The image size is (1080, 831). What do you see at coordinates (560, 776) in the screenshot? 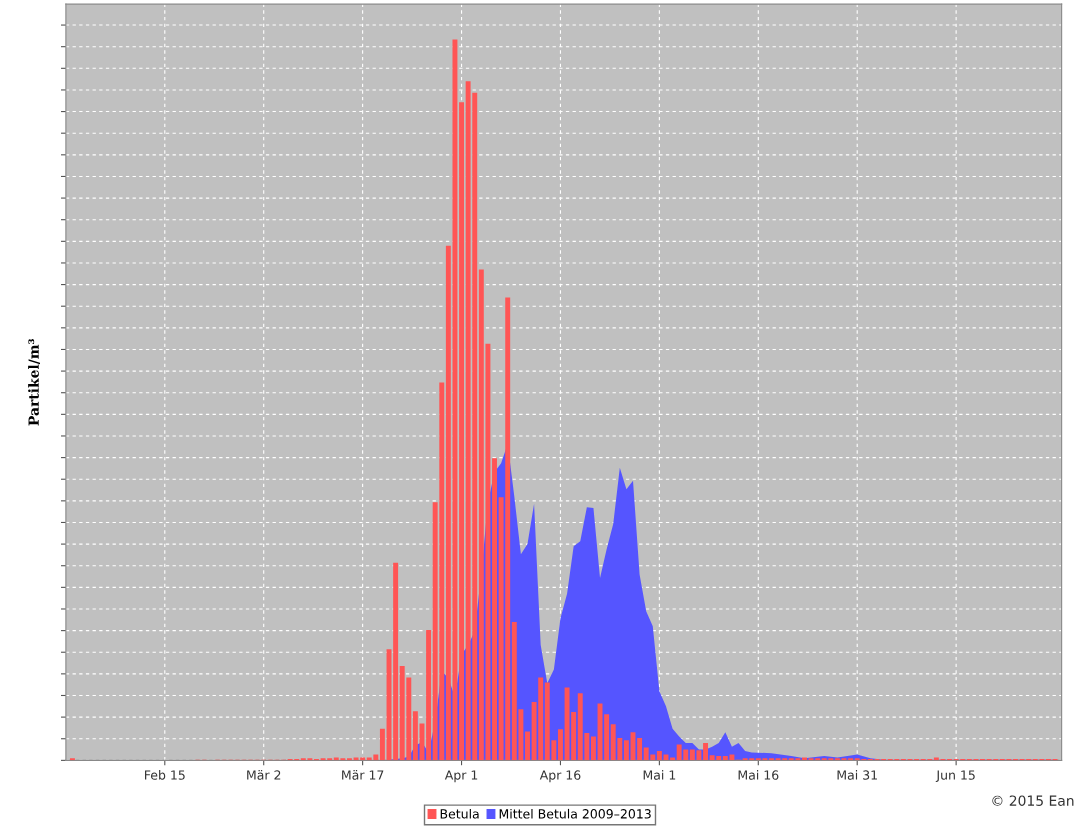
I see `x-tick-label: Apr 16` at bounding box center [560, 776].